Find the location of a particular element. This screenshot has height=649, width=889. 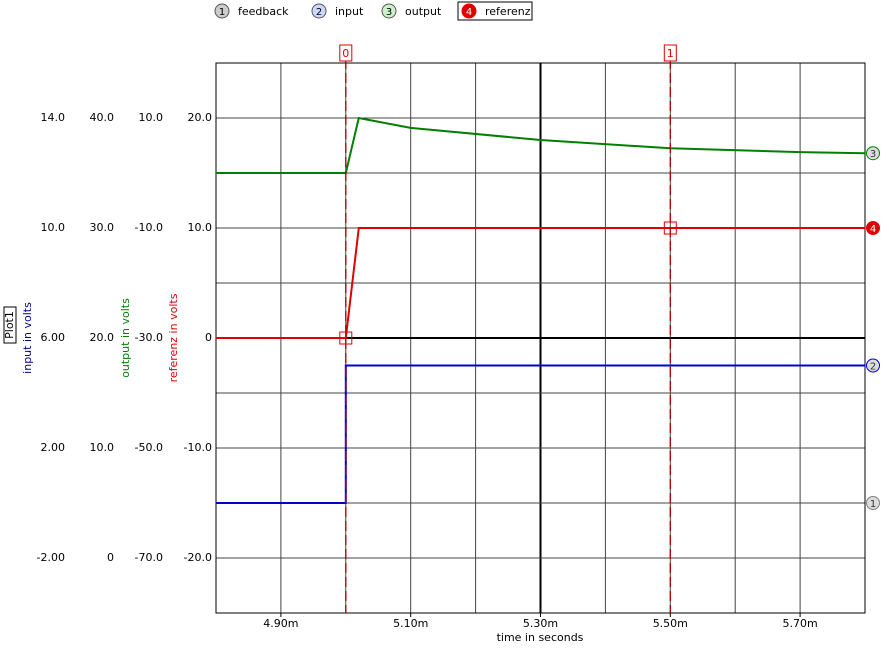

y-tick-label: -30.0 is located at coordinates (149, 337).